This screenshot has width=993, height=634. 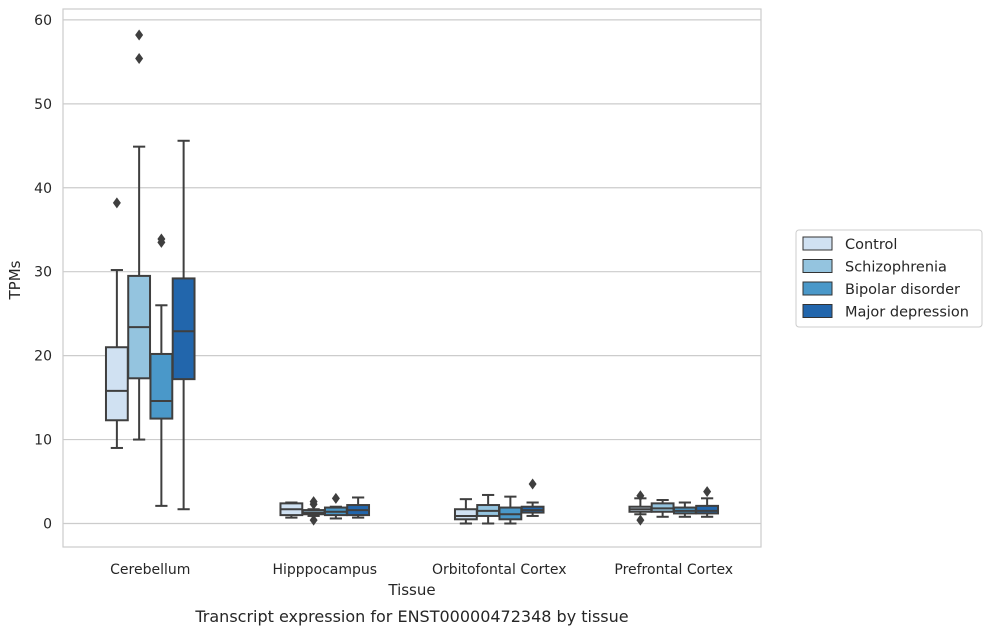 I want to click on y-axis-label: TPMs, so click(x=15, y=280).